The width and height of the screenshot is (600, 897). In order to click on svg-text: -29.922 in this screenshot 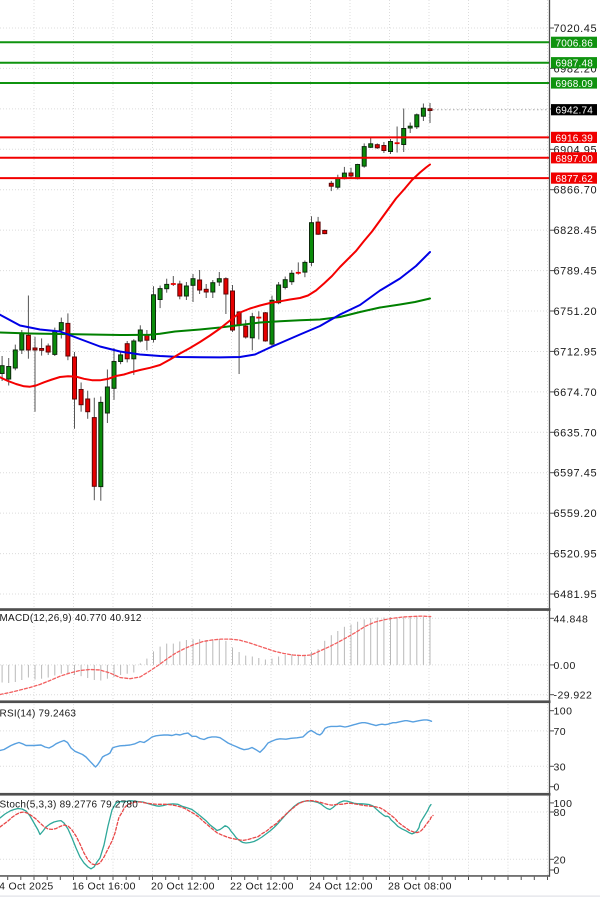, I will do `click(573, 696)`.